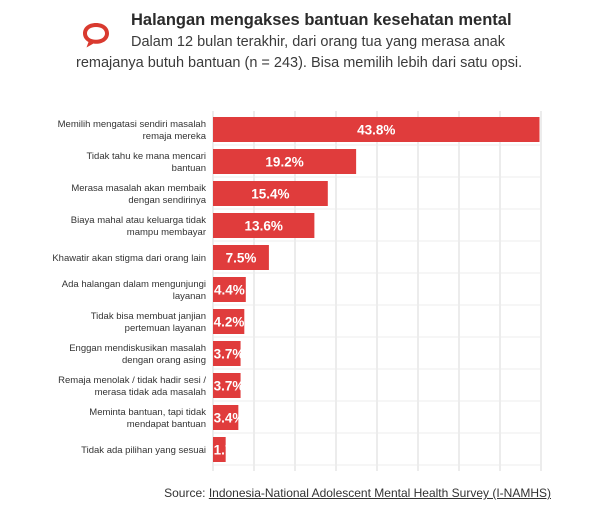 The width and height of the screenshot is (600, 519). Describe the element at coordinates (132, 380) in the screenshot. I see `category-label: Remaja menolak / tidak hadir sesi /` at that location.